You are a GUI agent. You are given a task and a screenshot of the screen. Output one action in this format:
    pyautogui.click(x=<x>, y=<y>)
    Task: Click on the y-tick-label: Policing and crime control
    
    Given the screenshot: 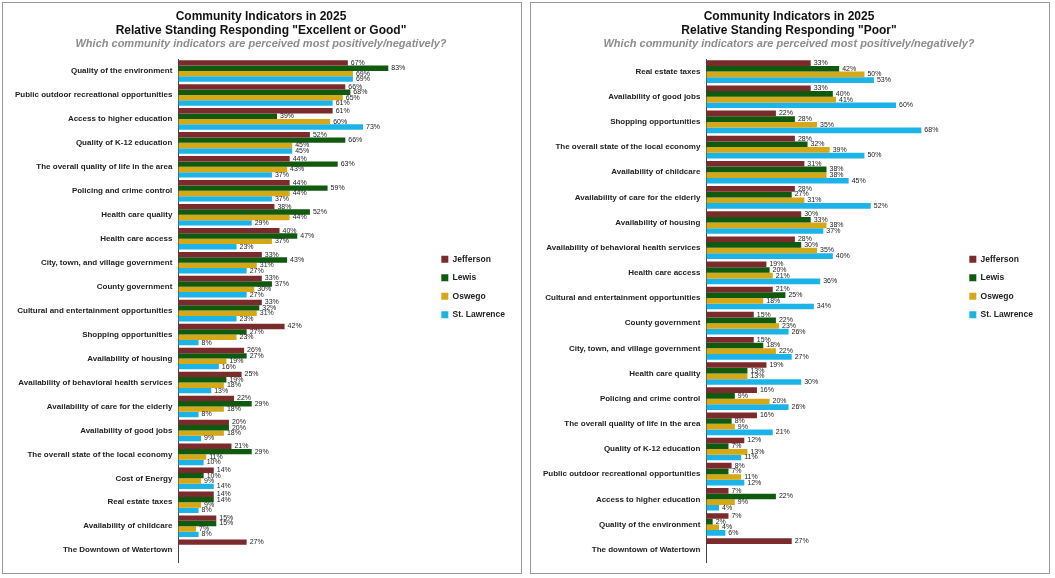 What is the action you would take?
    pyautogui.click(x=650, y=398)
    